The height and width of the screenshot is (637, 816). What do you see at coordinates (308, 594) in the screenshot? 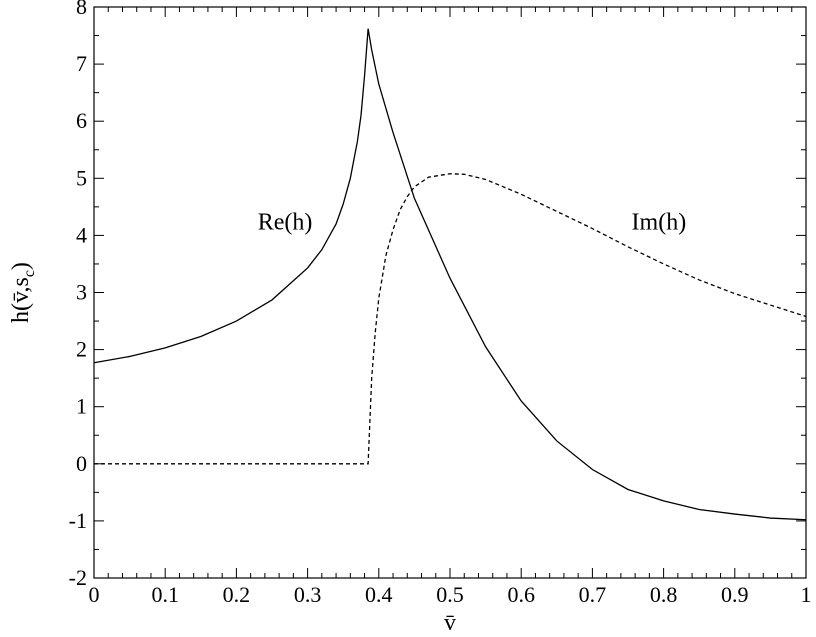
I see `x-tick-label: 0.3` at bounding box center [308, 594].